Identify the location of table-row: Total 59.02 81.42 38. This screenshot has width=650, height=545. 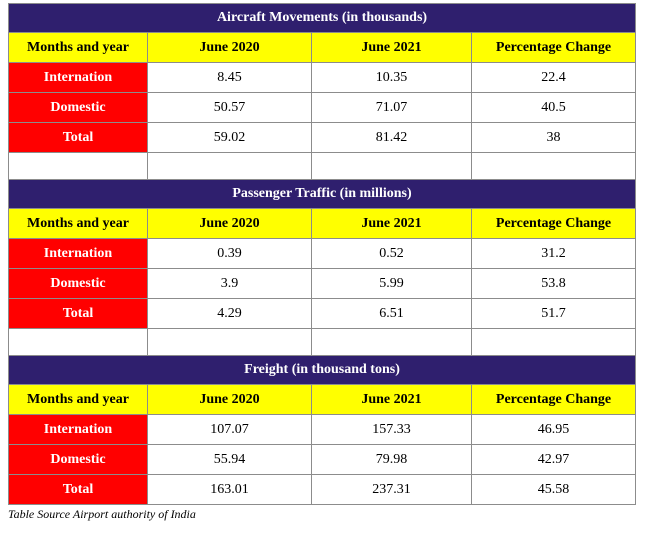
(322, 137).